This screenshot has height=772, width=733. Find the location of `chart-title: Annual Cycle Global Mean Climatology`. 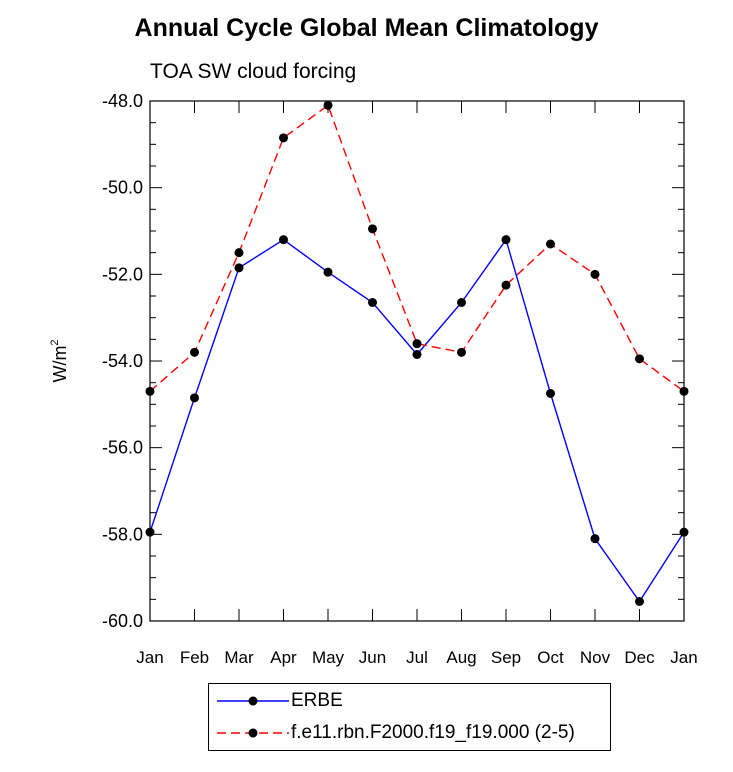

chart-title: Annual Cycle Global Mean Climatology is located at coordinates (366, 28).